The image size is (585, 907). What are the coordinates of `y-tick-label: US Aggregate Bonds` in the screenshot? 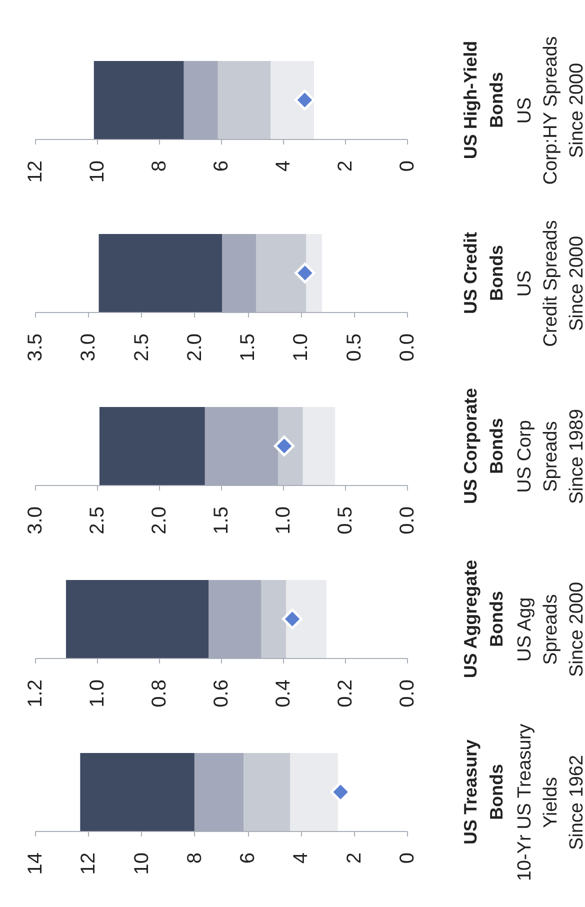 It's located at (483, 619).